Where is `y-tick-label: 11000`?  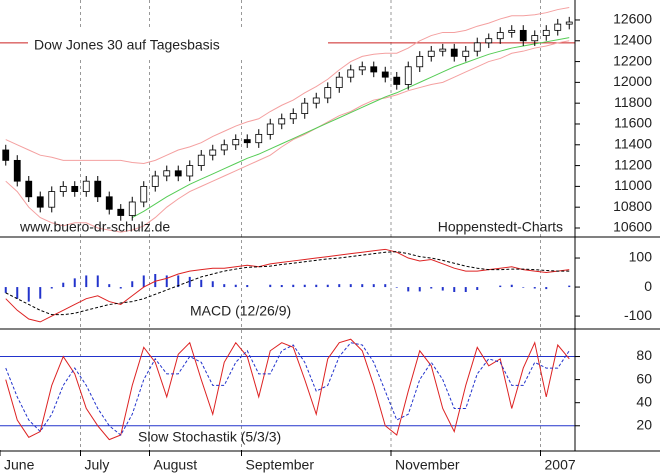
y-tick-label: 11000 is located at coordinates (633, 185).